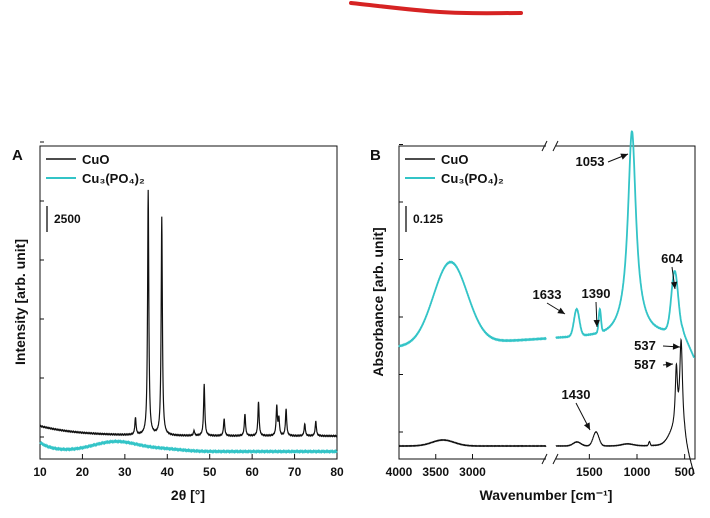 The image size is (710, 518). I want to click on x-tick-label: 20, so click(83, 472).